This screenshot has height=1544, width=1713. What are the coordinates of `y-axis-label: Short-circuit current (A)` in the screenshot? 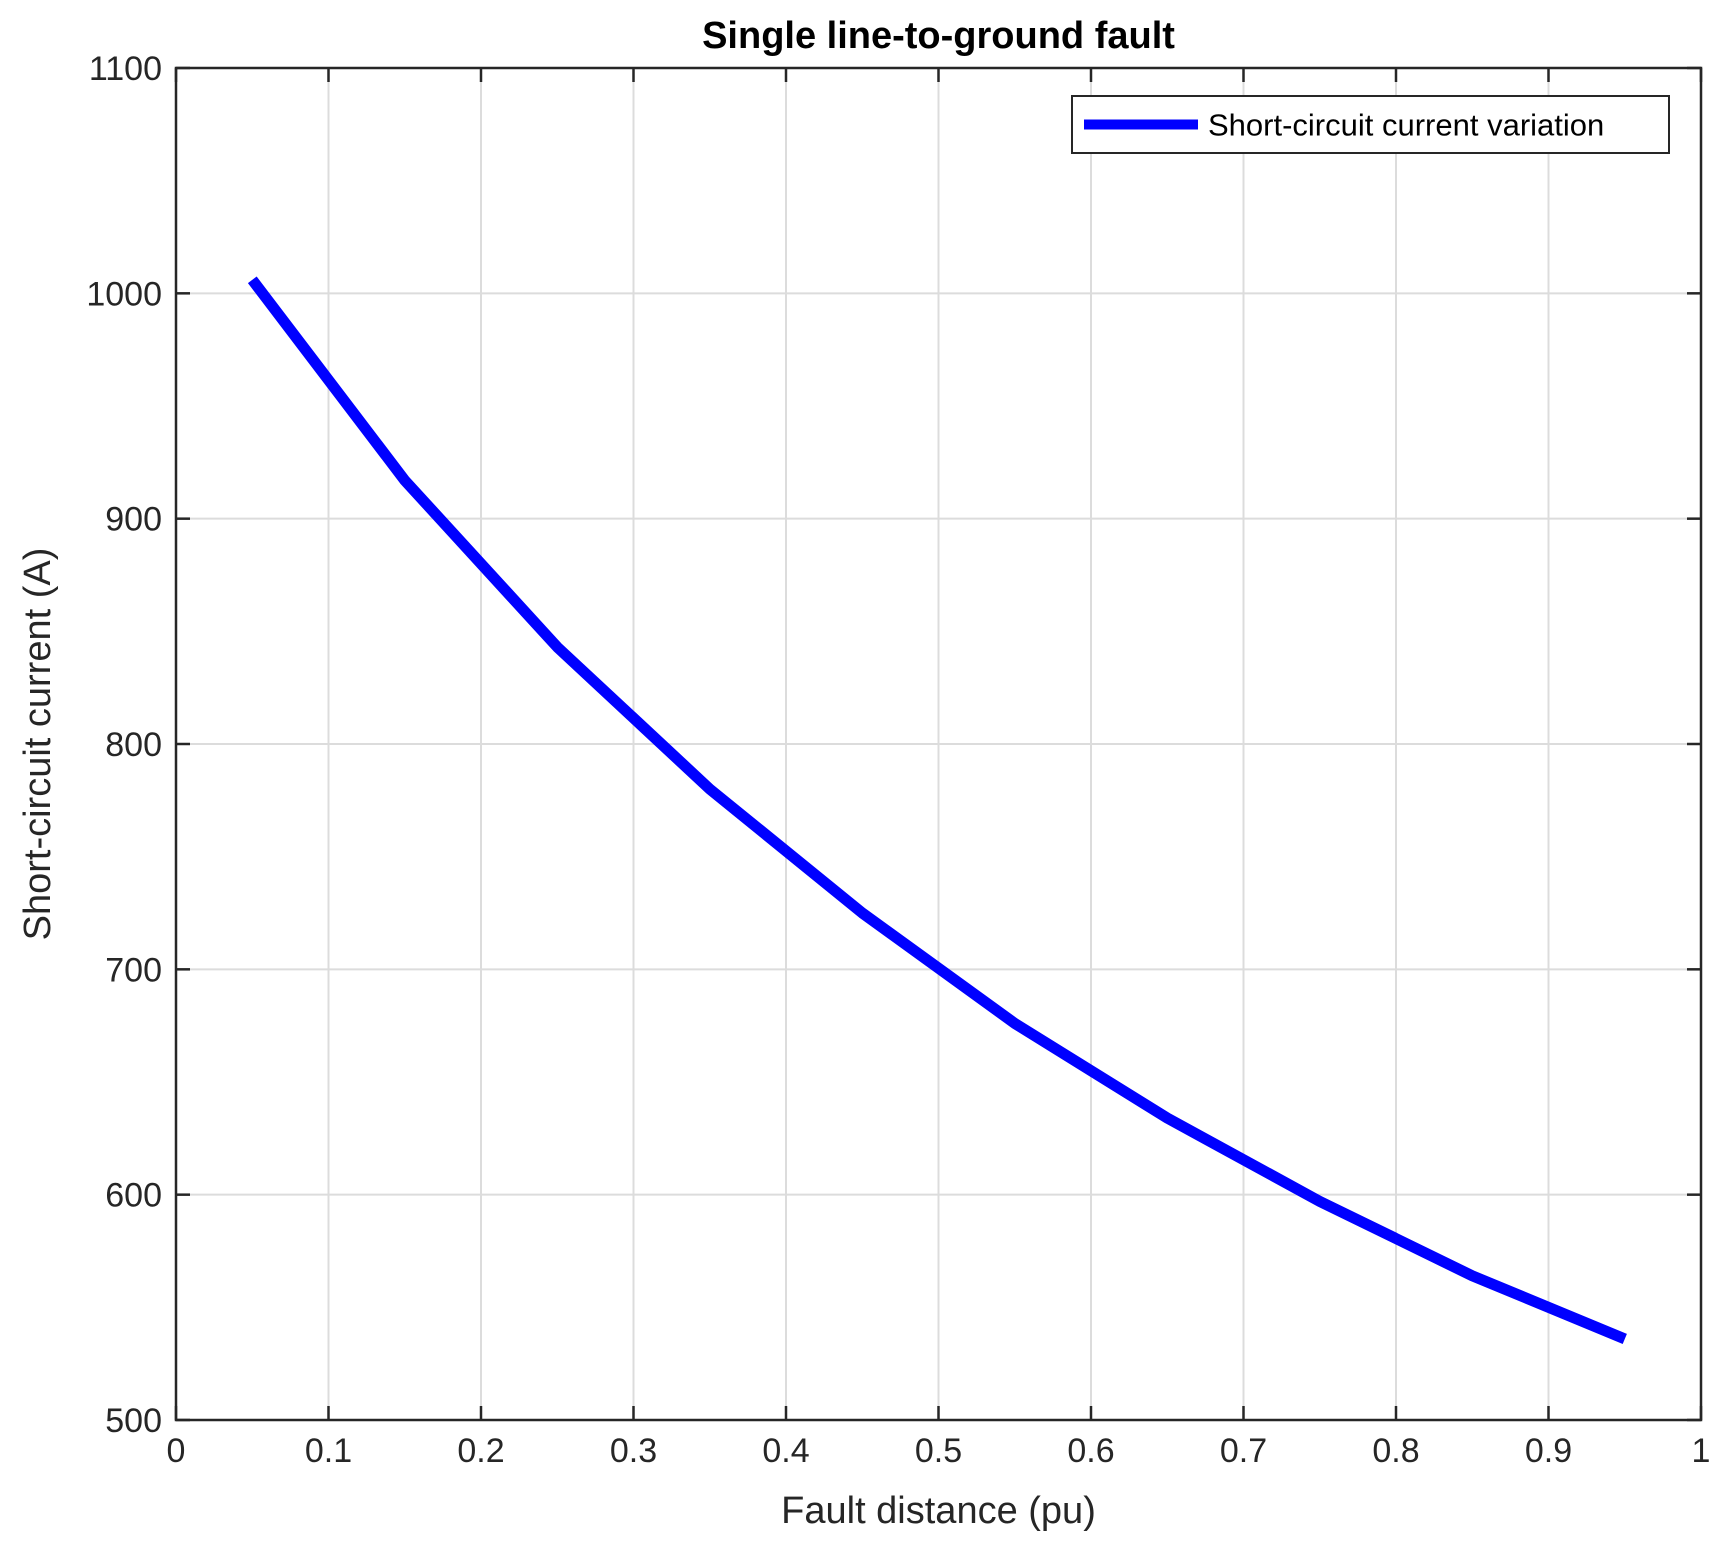 It's located at (38, 744).